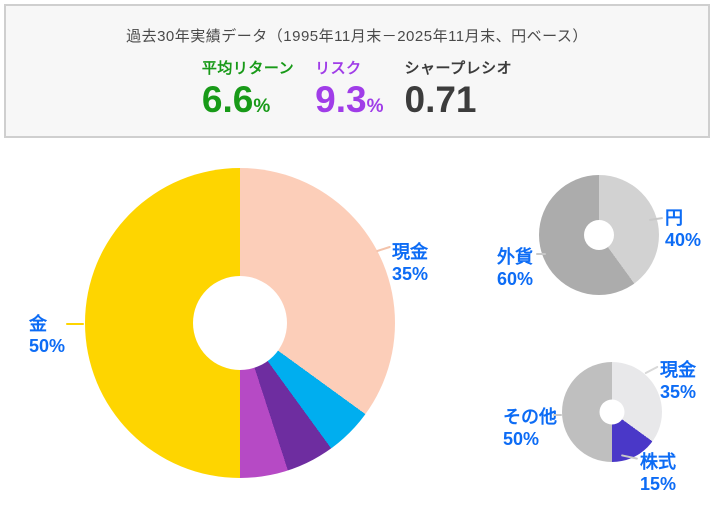  I want to click on callout-currency-yen-name: 円, so click(674, 218).